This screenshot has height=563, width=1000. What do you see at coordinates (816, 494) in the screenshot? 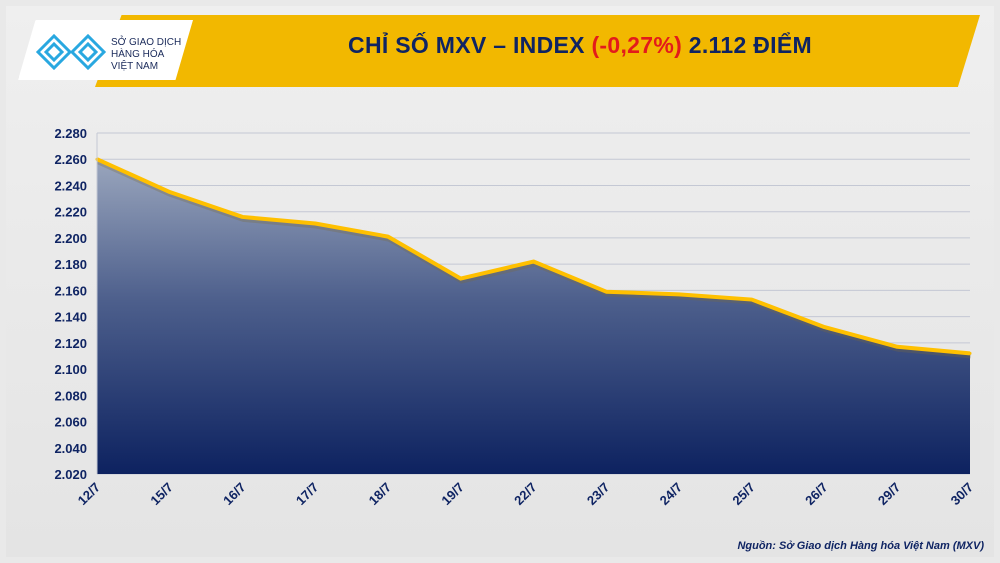
I see `x-tick-label: 26/7` at bounding box center [816, 494].